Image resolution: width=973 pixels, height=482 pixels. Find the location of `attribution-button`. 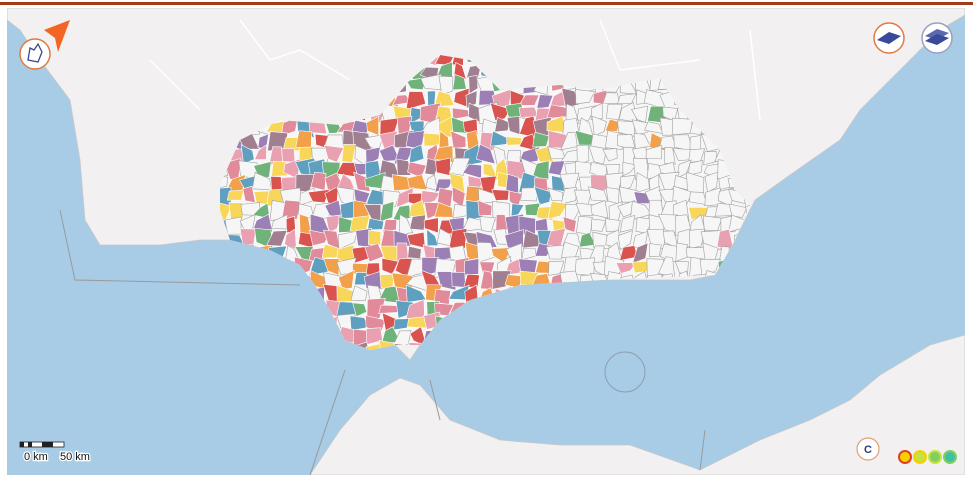

attribution-button is located at coordinates (868, 449).